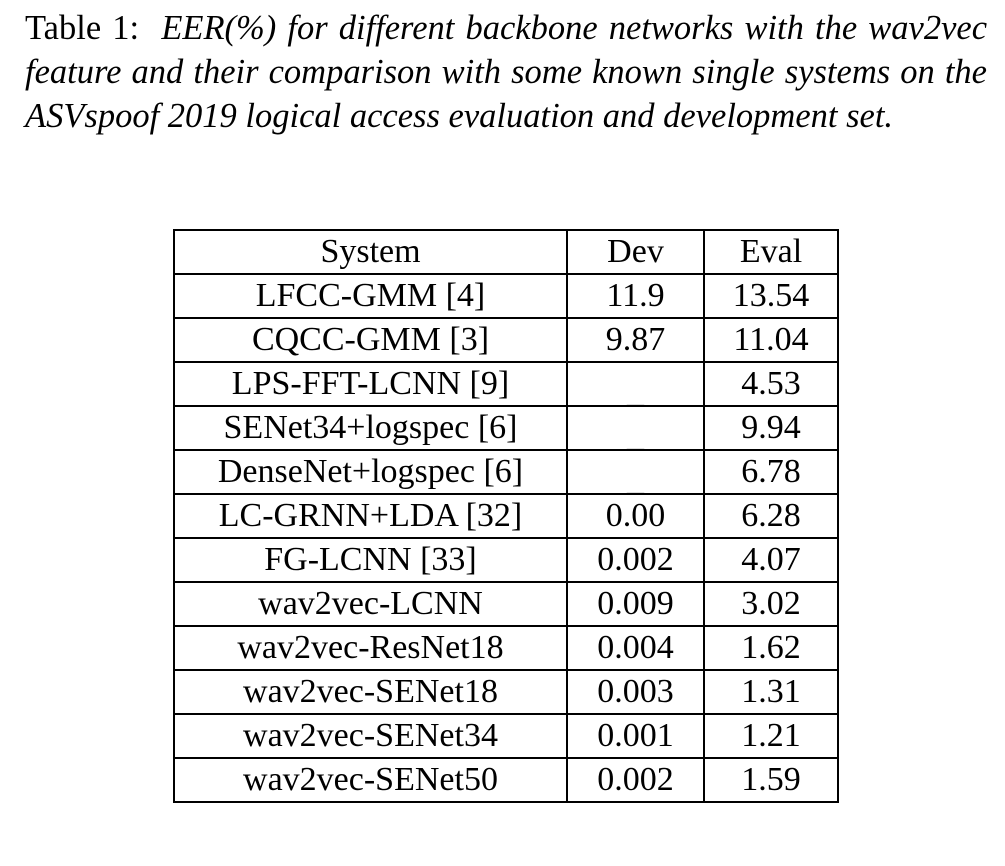 This screenshot has height=866, width=1005. What do you see at coordinates (771, 780) in the screenshot?
I see `cell-eval: 1.59` at bounding box center [771, 780].